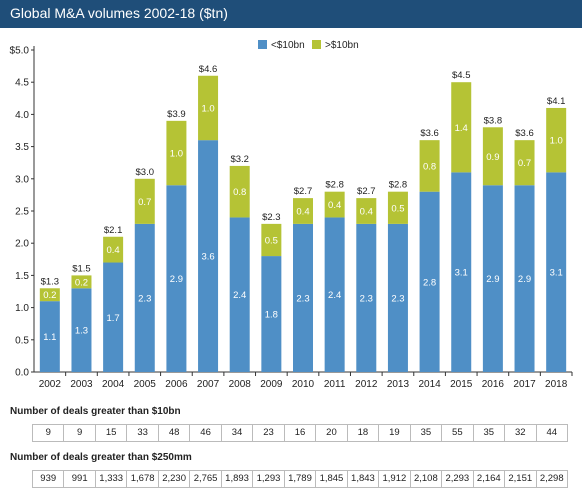  Describe the element at coordinates (397, 298) in the screenshot. I see `data-label-lower: 2.3` at that location.